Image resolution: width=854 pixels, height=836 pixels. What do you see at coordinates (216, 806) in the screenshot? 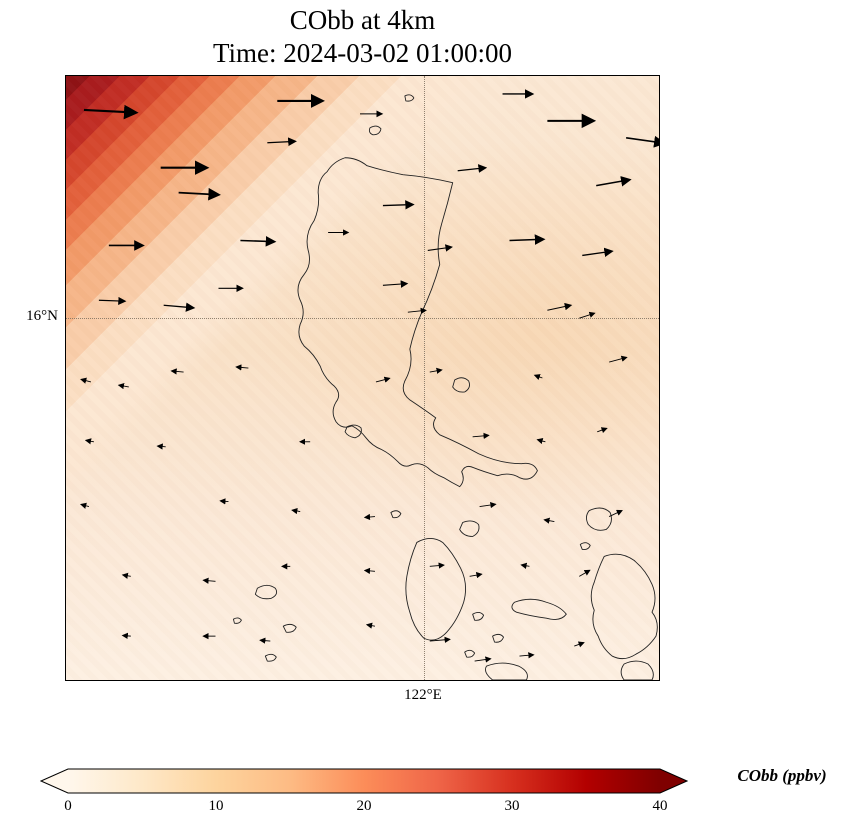
I see `colorbar-tick-10: 10` at bounding box center [216, 806].